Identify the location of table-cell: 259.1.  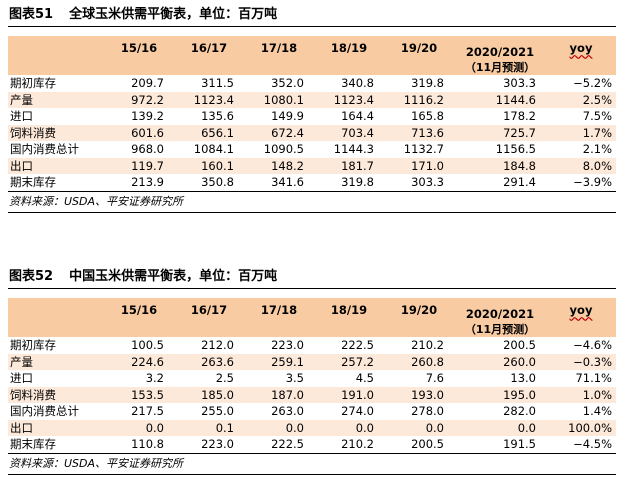
(279, 361).